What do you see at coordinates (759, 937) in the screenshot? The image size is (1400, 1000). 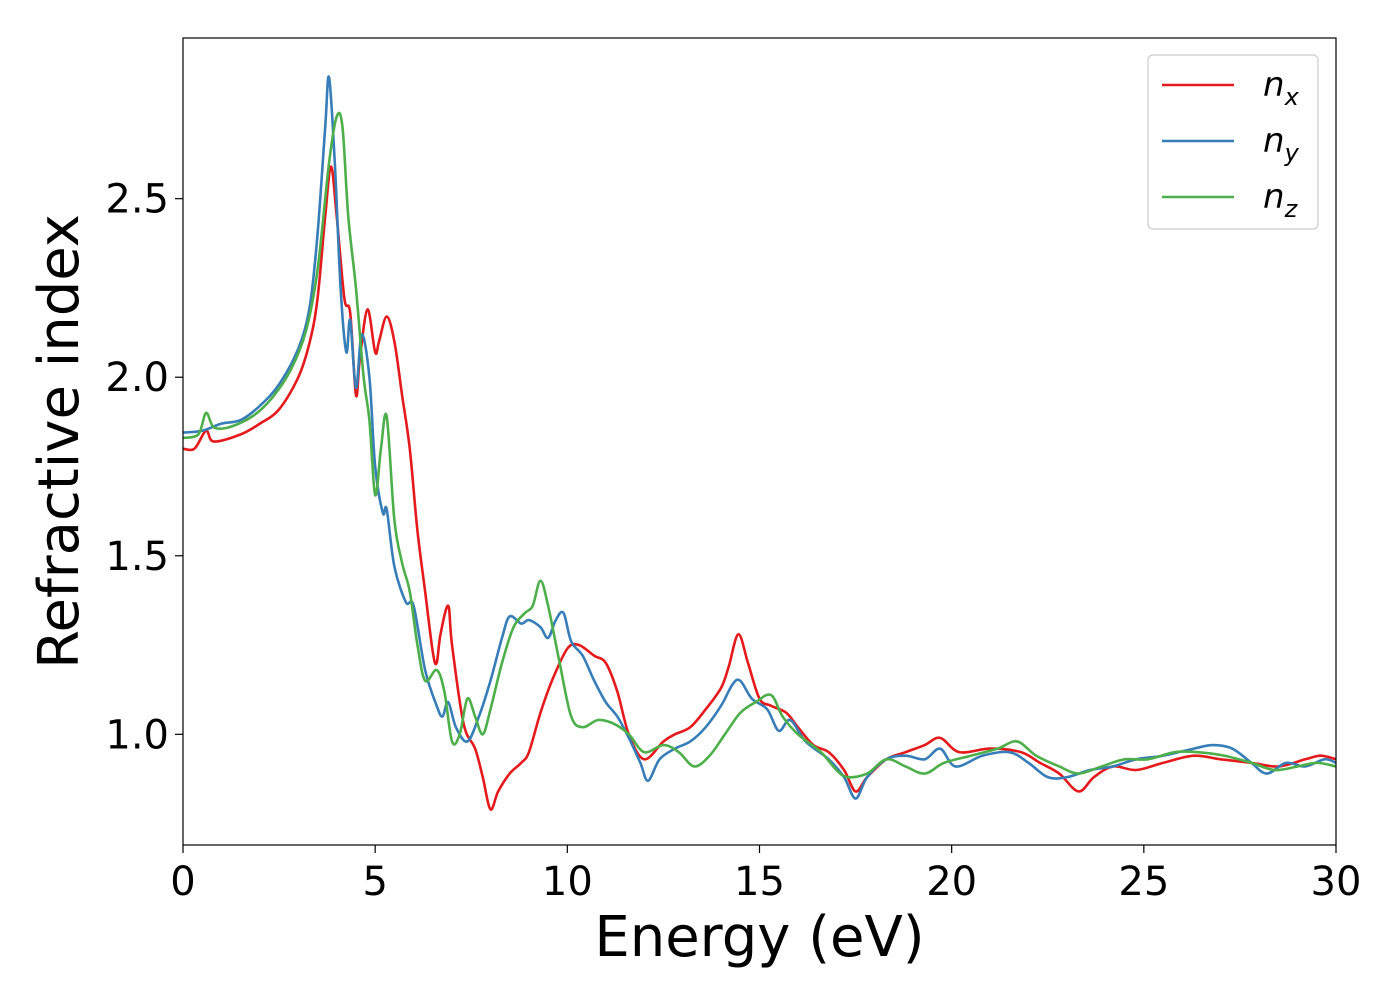 I see `x-axis-label: Energy (eV)` at bounding box center [759, 937].